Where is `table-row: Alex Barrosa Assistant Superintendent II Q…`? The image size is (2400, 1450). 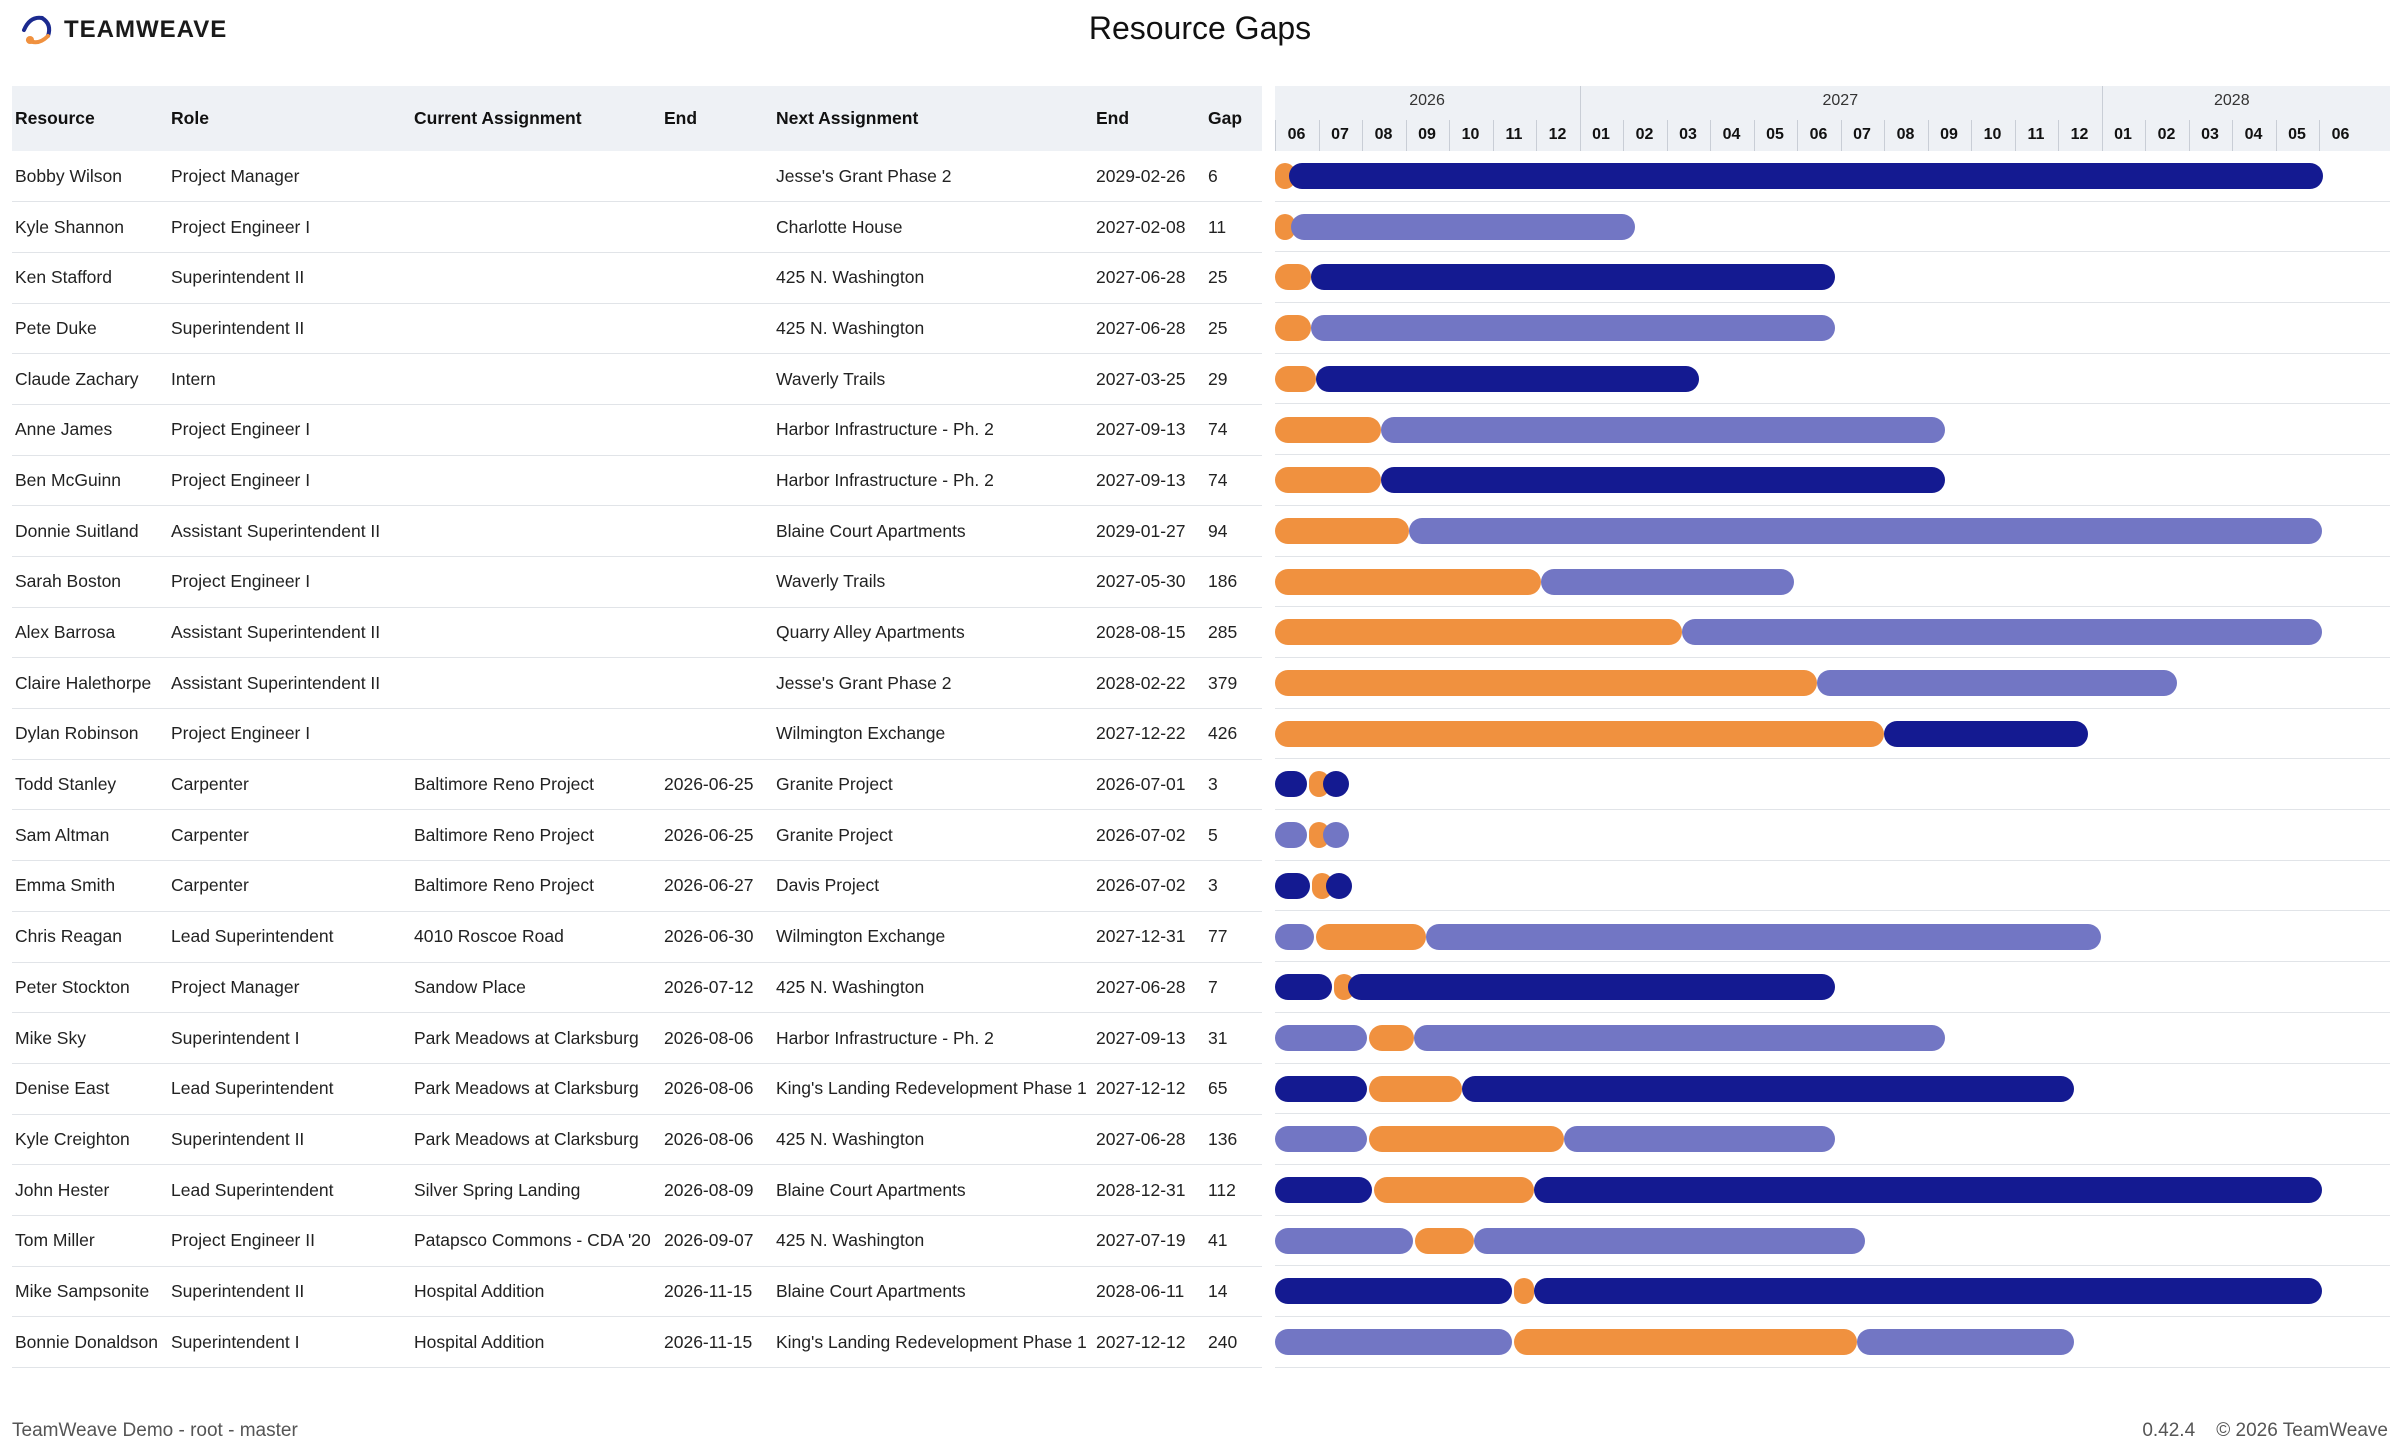 table-row: Alex Barrosa Assistant Superintendent II Q… is located at coordinates (637, 633).